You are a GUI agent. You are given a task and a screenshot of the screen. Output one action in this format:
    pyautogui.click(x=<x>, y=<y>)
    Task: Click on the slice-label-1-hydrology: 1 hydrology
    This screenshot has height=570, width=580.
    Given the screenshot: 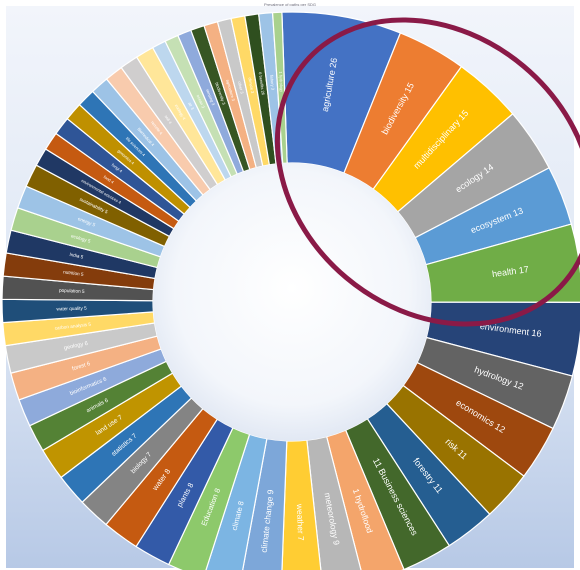 What is the action you would take?
    pyautogui.click(x=281, y=81)
    